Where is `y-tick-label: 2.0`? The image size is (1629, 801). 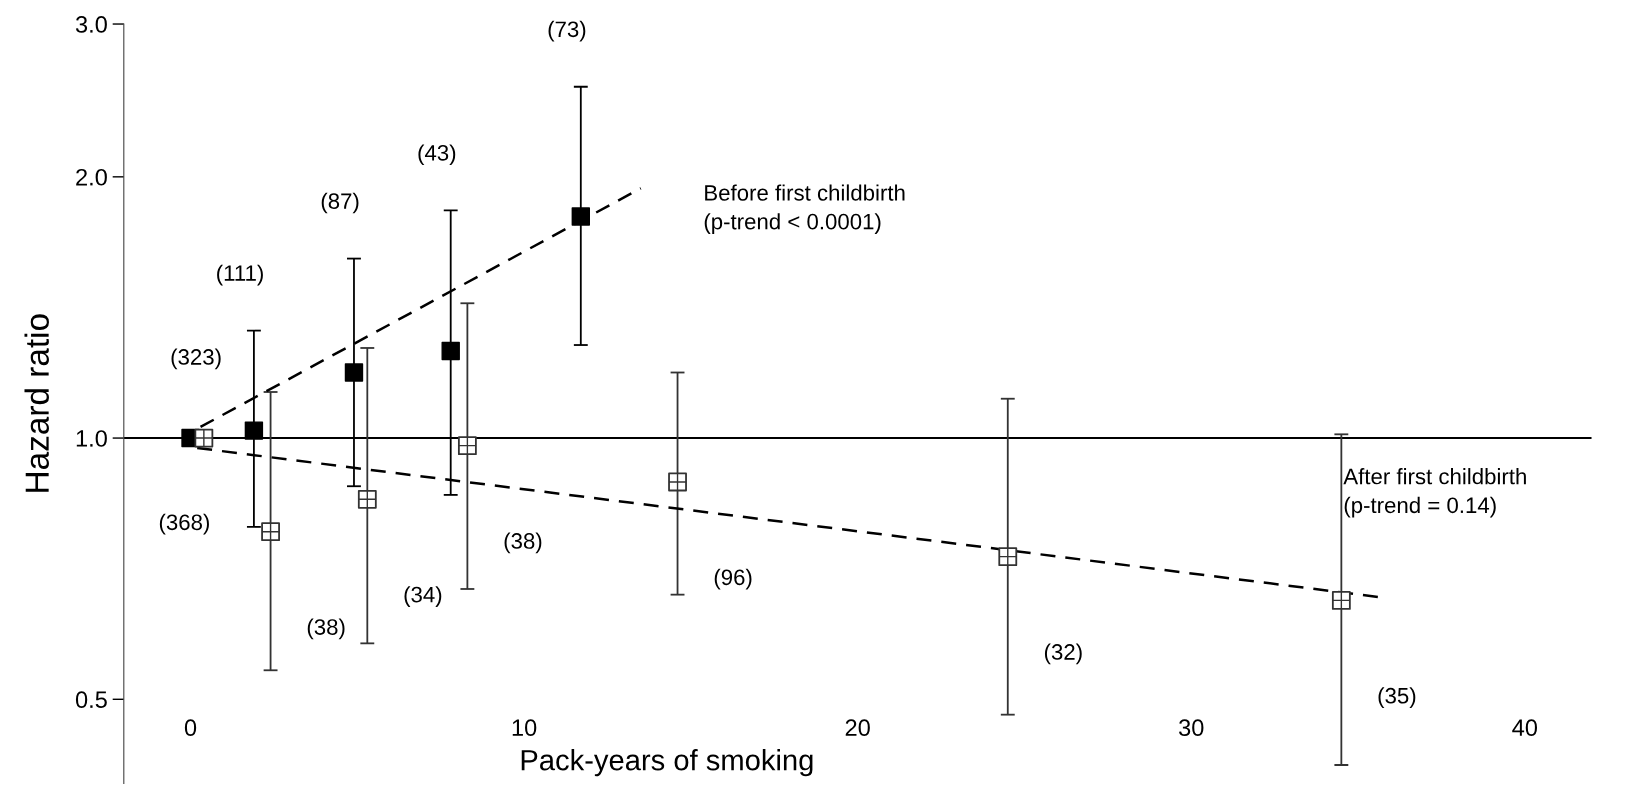
y-tick-label: 2.0 is located at coordinates (91, 177).